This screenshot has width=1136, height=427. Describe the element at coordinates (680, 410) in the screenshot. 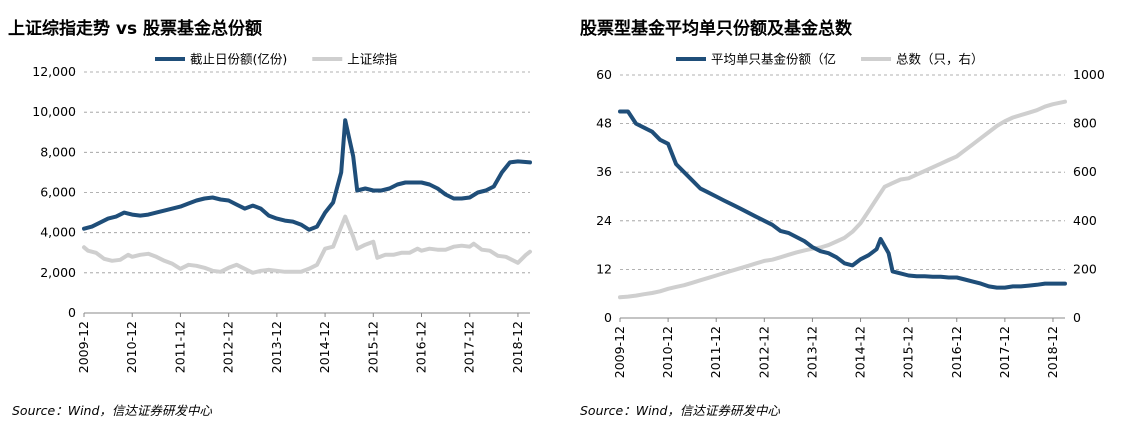

I see `right-source-note: Source：Wind，信达证券研发中心` at that location.